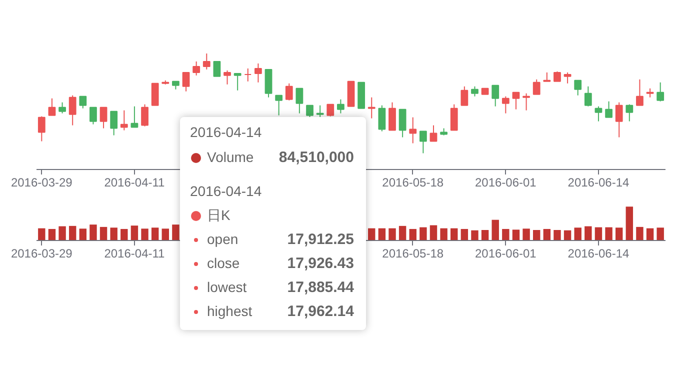  Describe the element at coordinates (320, 263) in the screenshot. I see `text: 17,926.43` at that location.